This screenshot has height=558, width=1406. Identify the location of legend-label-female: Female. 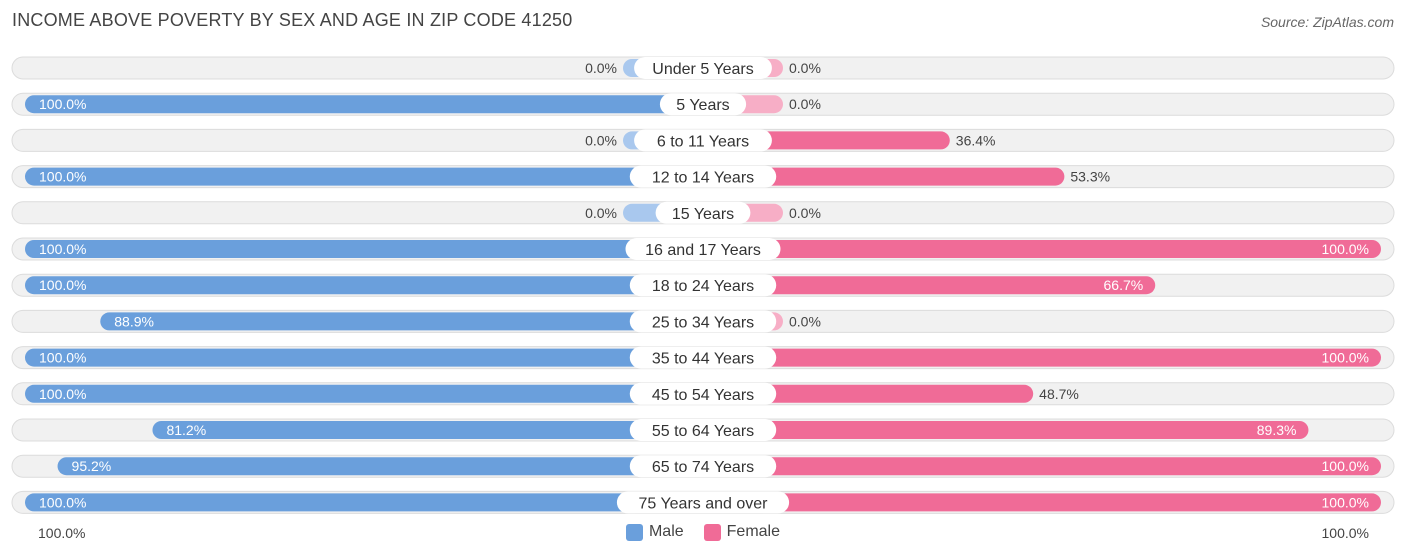
(753, 531).